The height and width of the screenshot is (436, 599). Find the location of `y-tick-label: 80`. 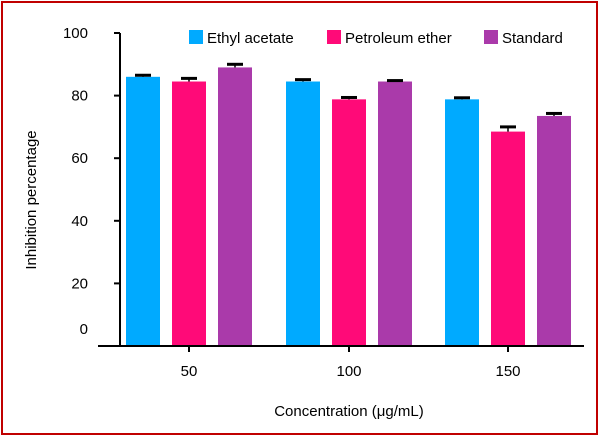

y-tick-label: 80 is located at coordinates (79, 96).